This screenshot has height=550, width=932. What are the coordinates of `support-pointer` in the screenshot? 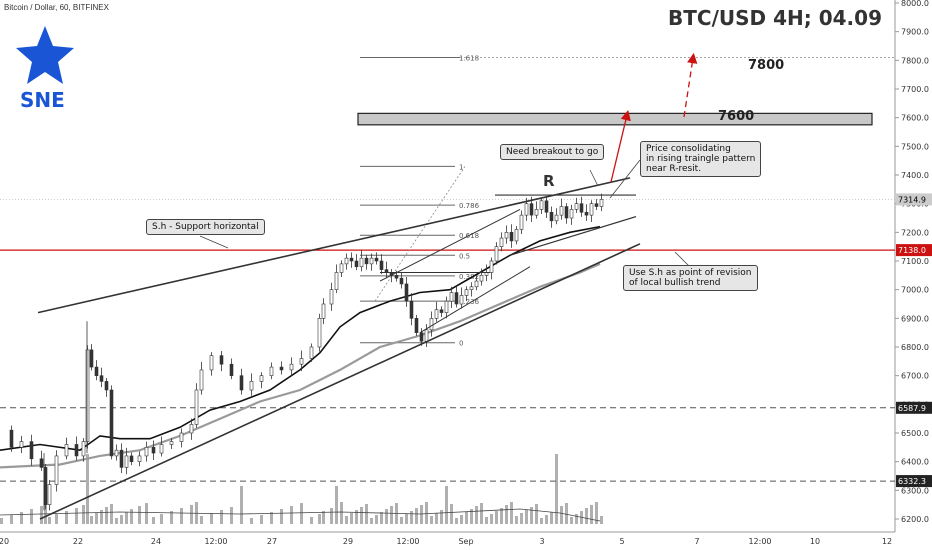 It's located at (214, 242).